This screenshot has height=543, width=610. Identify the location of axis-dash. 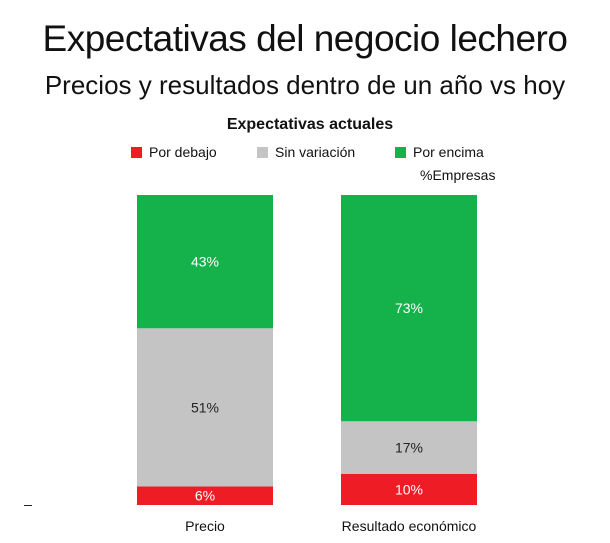
(28, 505).